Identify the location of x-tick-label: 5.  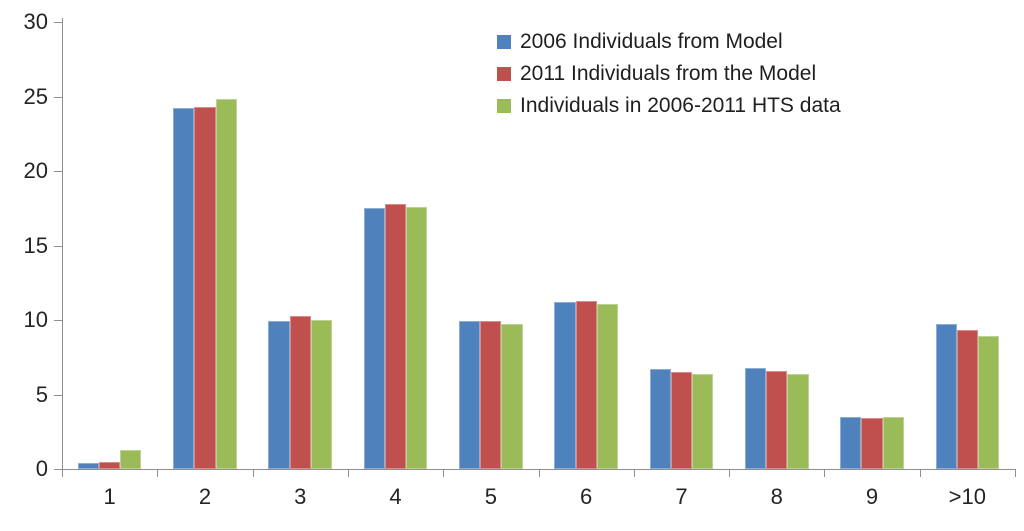
(490, 496).